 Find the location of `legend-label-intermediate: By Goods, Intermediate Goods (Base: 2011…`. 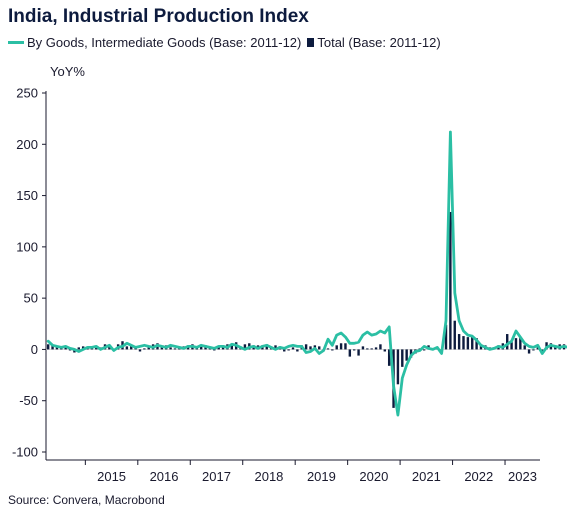

legend-label-intermediate: By Goods, Intermediate Goods (Base: 2011… is located at coordinates (164, 42).